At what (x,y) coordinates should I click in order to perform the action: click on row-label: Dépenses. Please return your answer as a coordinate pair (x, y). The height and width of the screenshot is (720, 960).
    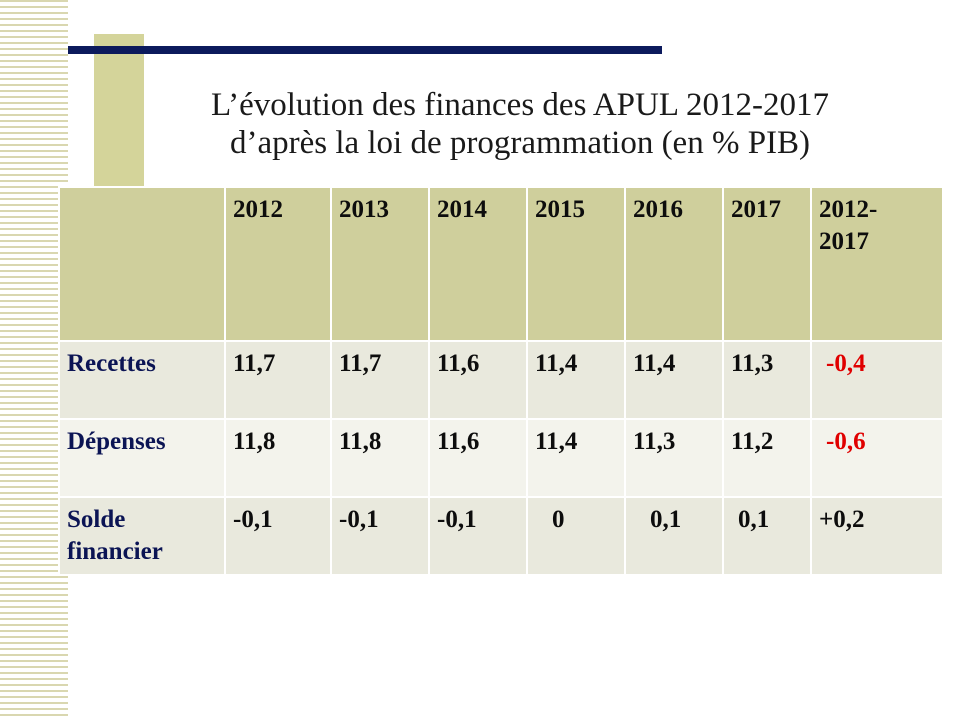
    Looking at the image, I should click on (142, 458).